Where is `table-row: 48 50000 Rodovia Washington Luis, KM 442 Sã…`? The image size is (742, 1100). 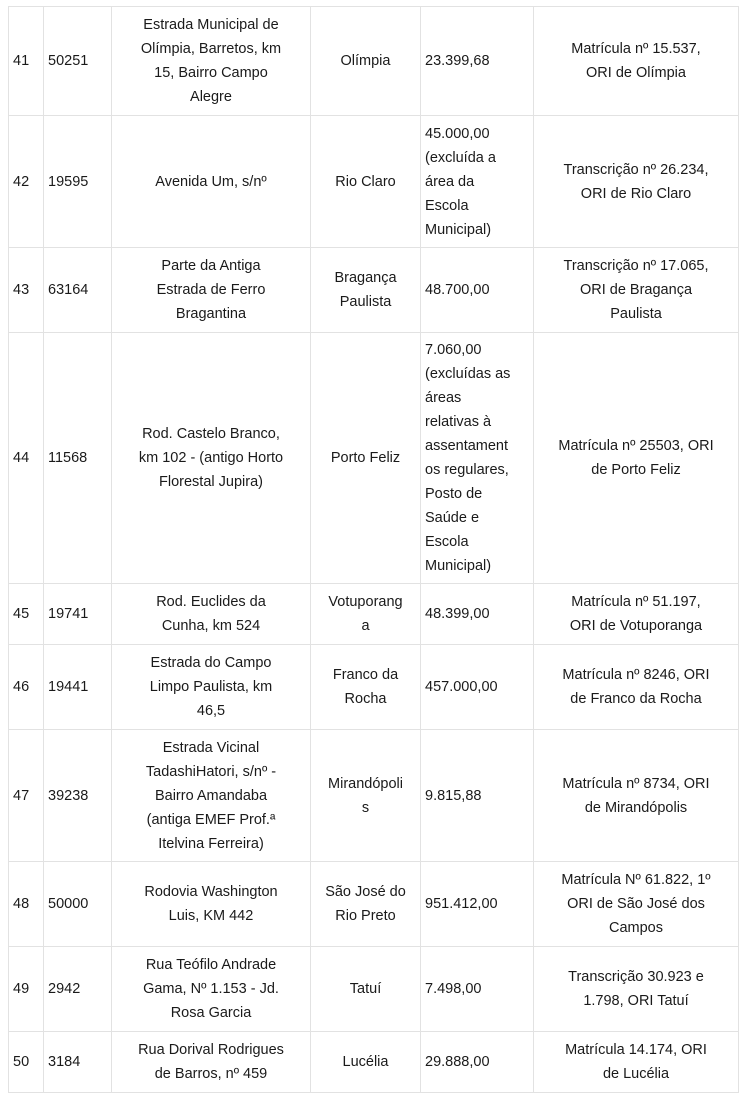 table-row: 48 50000 Rodovia Washington Luis, KM 442 Sã… is located at coordinates (373, 904).